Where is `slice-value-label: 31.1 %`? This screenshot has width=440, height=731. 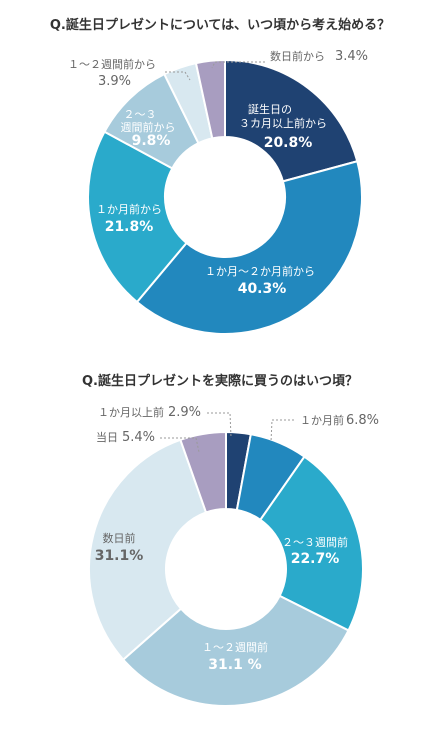 slice-value-label: 31.1 % is located at coordinates (234, 665).